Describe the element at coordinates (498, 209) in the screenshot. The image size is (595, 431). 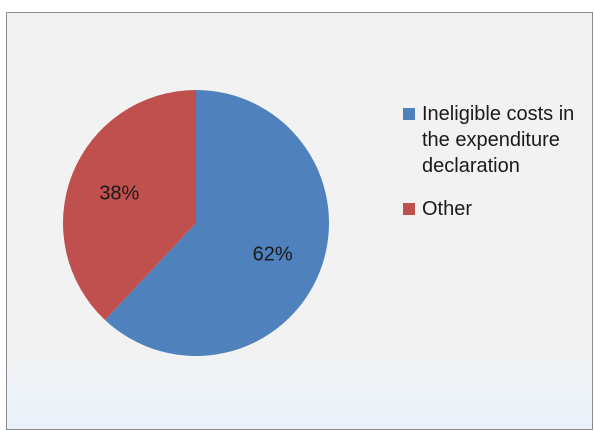
I see `legend-item-other: Other` at that location.